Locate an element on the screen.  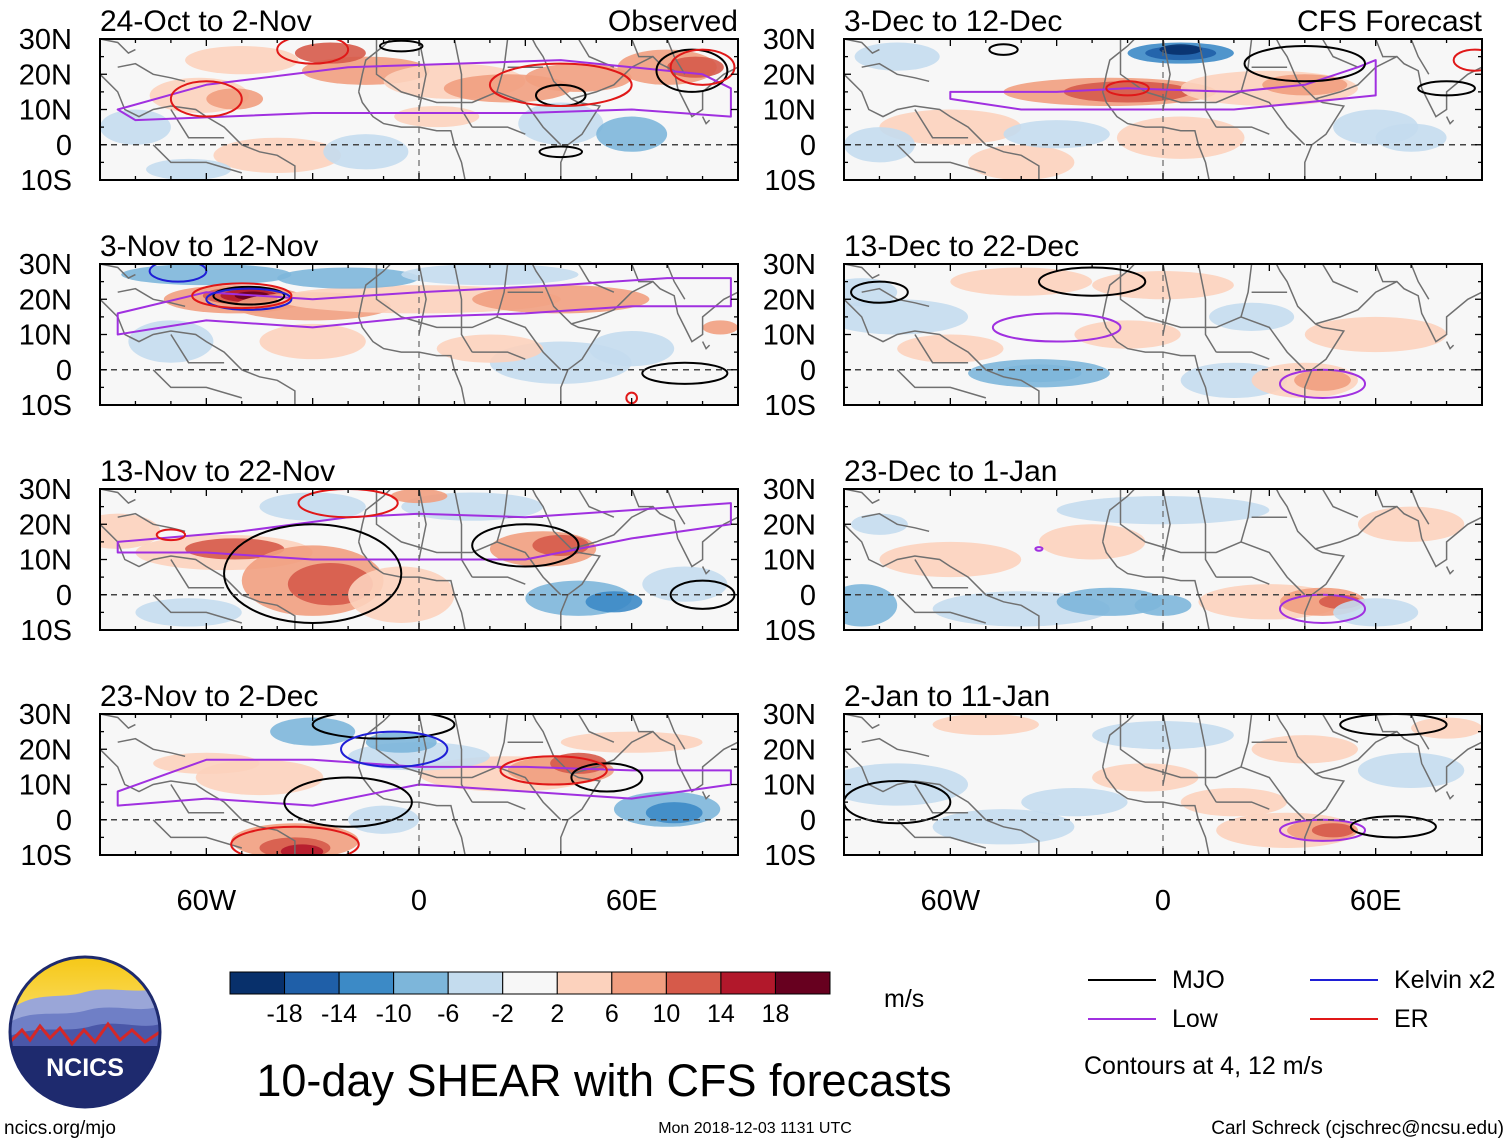
colorbar-tick-label: 18 is located at coordinates (776, 1014).